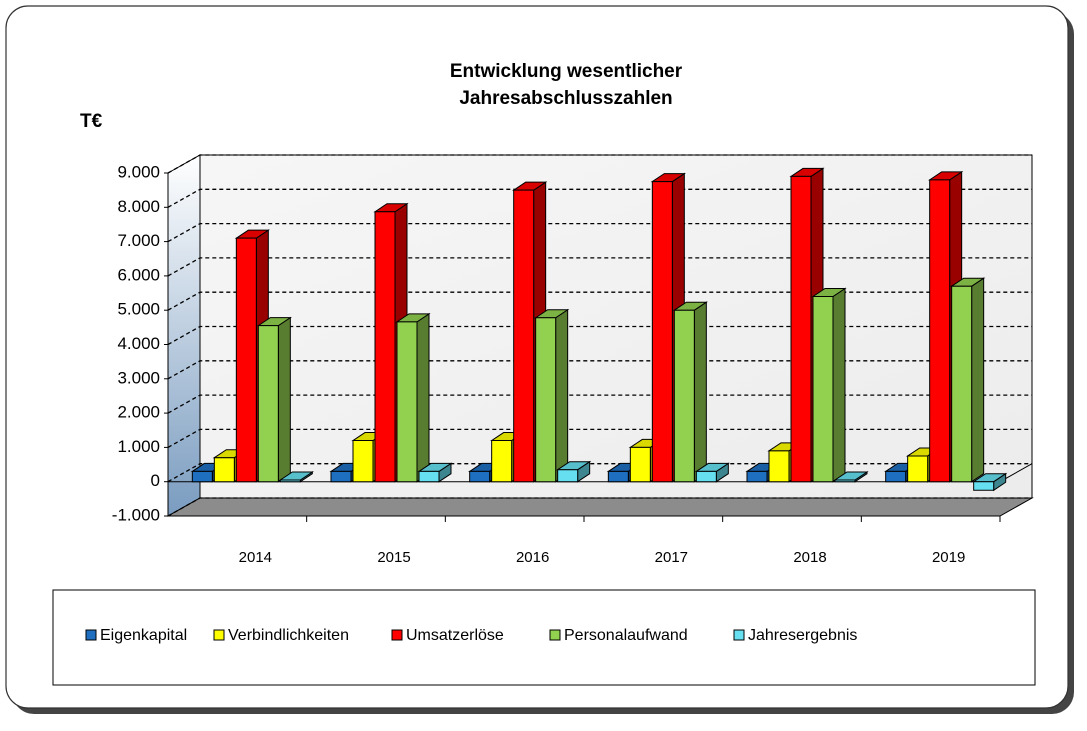  I want to click on y-tick-label: 7.000, so click(138, 240).